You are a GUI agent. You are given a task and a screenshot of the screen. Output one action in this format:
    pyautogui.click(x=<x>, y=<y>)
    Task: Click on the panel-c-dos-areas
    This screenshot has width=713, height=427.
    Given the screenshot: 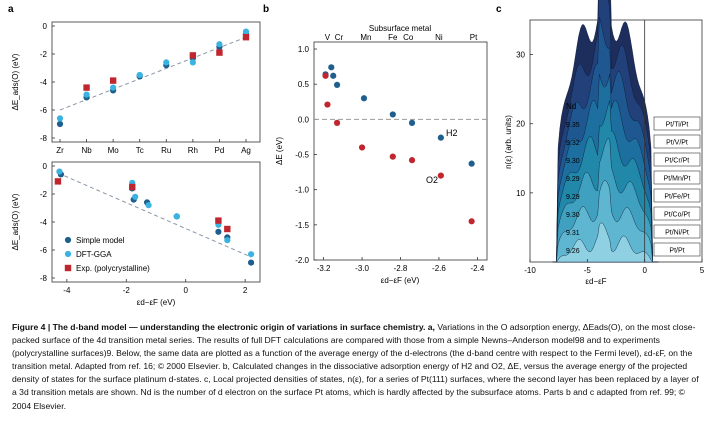 What is the action you would take?
    pyautogui.click(x=605, y=131)
    